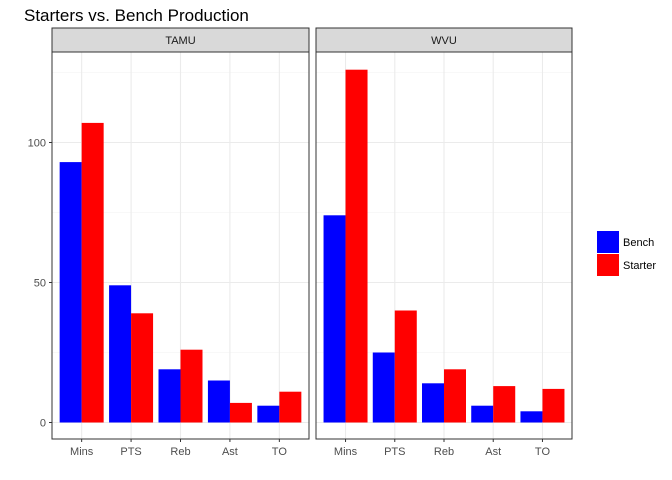  Describe the element at coordinates (240, 412) in the screenshot. I see `bar-tamu-ast-starter` at that location.